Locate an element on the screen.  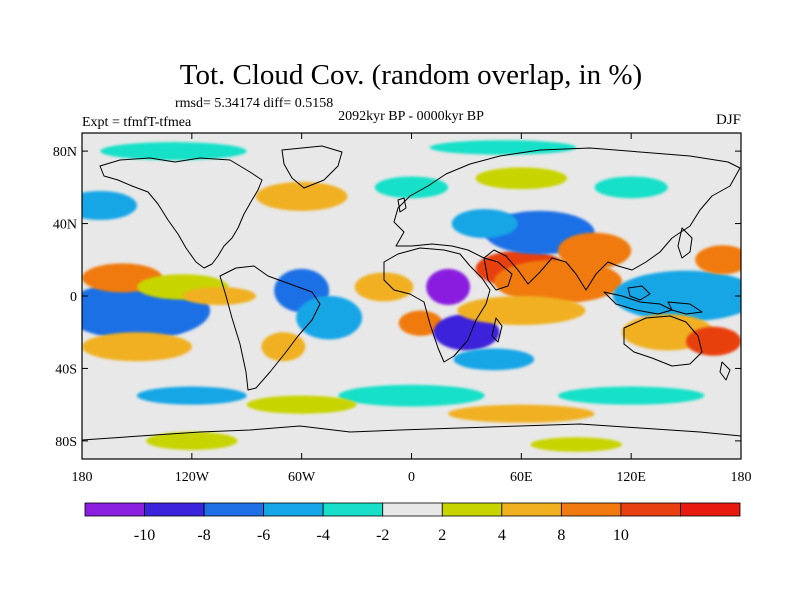
coastline-madagascar is located at coordinates (497, 330).